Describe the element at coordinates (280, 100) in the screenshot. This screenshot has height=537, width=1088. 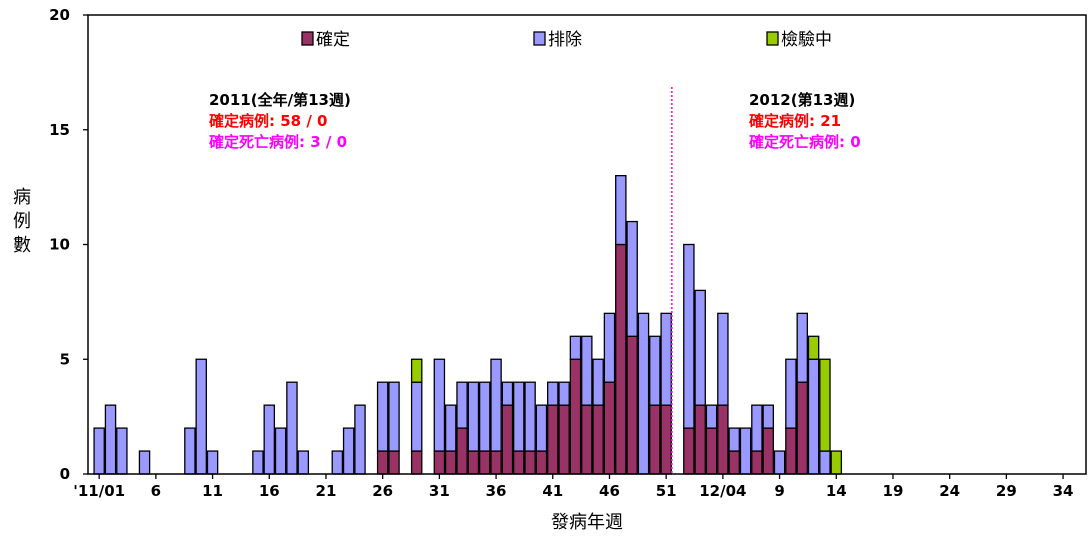
I see `annotation-1-line-1: 2011(全年/第13週)` at that location.